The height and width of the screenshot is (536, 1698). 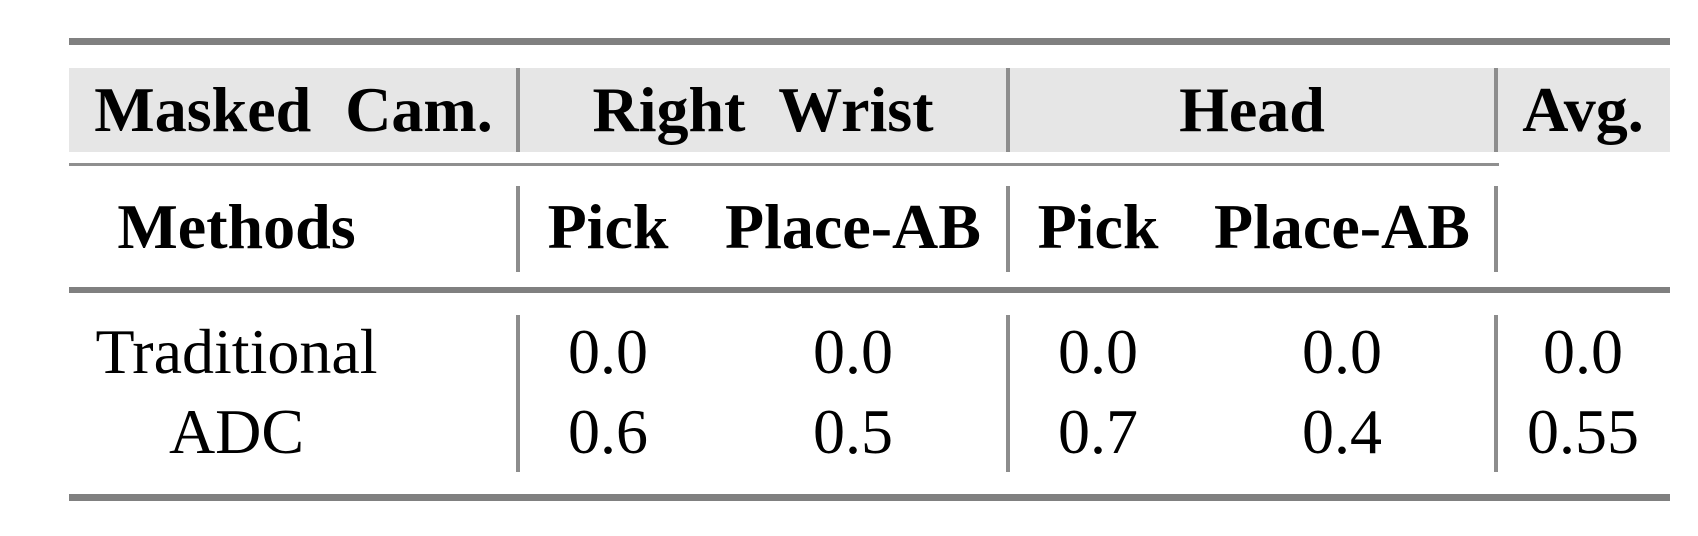 What do you see at coordinates (1342, 351) in the screenshot?
I see `cell-traditional-head-place-ab: 0.0` at bounding box center [1342, 351].